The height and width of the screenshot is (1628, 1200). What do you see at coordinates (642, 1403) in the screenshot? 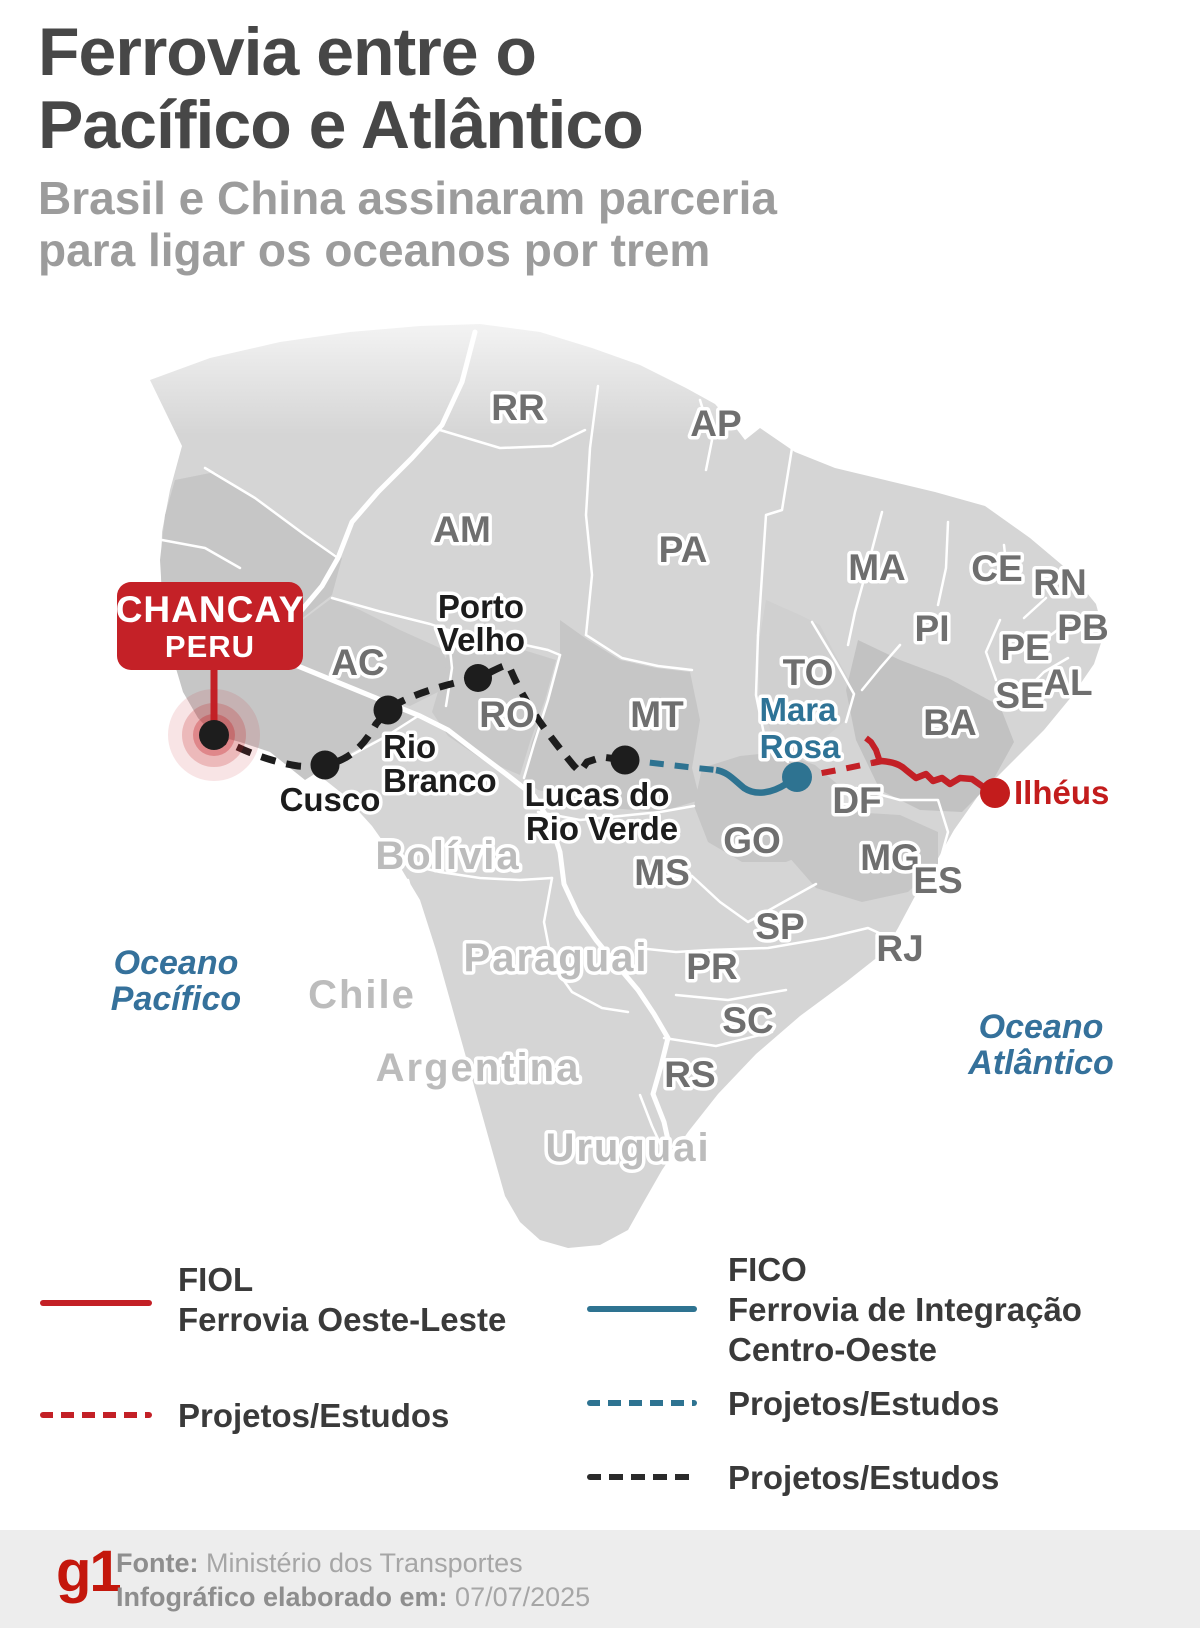
I see `fico-dashed-line-sample` at bounding box center [642, 1403].